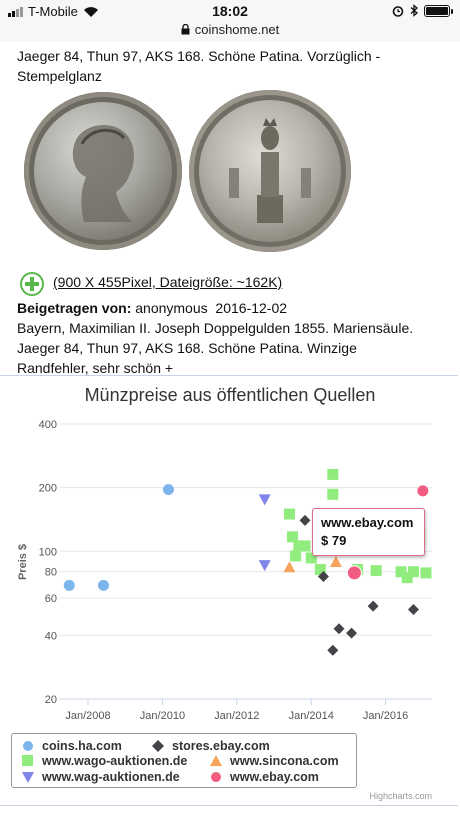  What do you see at coordinates (158, 746) in the screenshot?
I see `diamond-marker-icon` at bounding box center [158, 746].